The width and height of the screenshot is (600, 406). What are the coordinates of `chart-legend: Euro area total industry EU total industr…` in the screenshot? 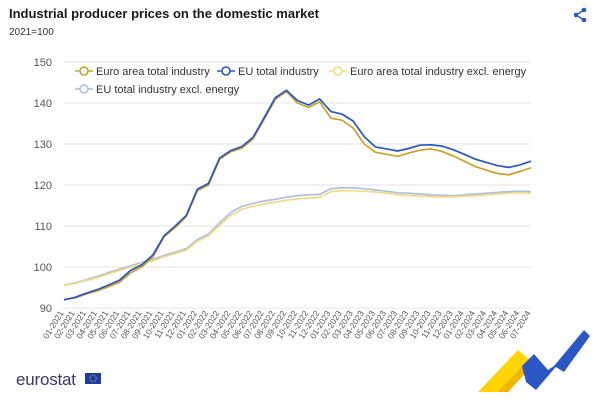 It's located at (301, 81).